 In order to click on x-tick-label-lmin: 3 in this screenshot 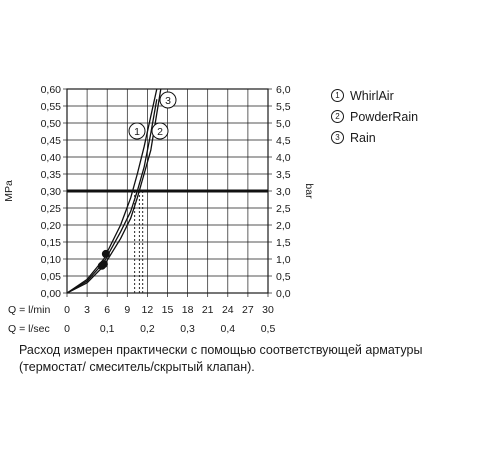, I will do `click(87, 310)`.